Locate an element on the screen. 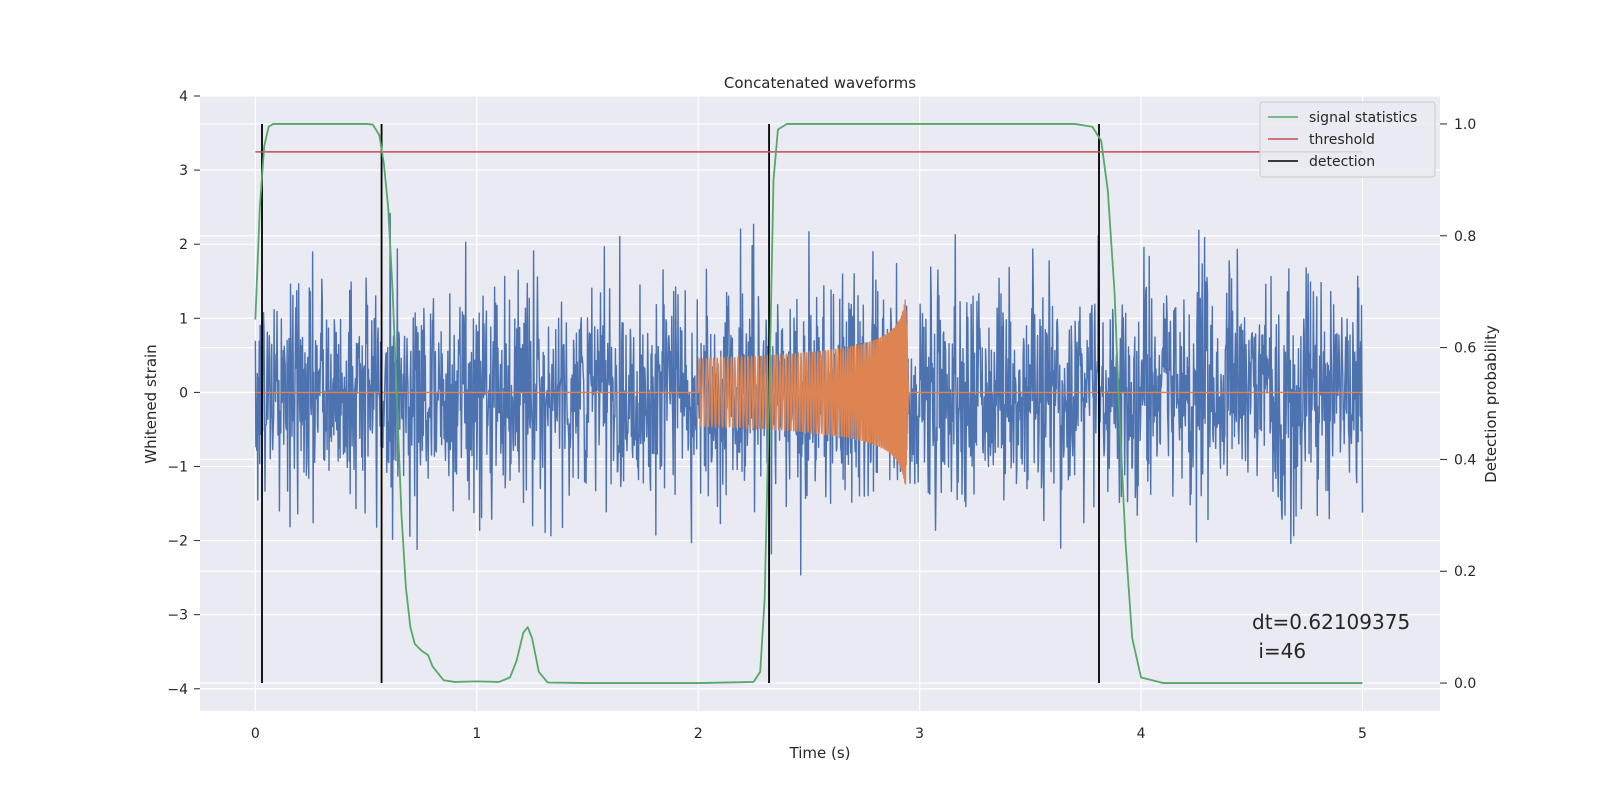  y-tick-label: −2 is located at coordinates (177, 542).